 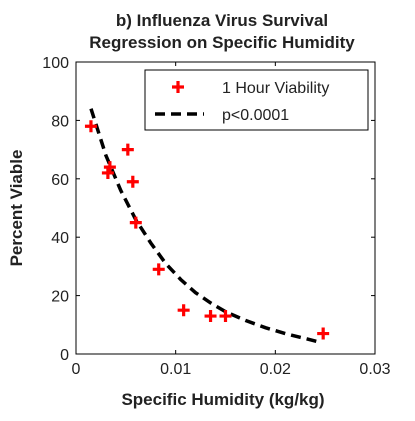 I want to click on y-tick-label: 0, so click(x=64, y=355).